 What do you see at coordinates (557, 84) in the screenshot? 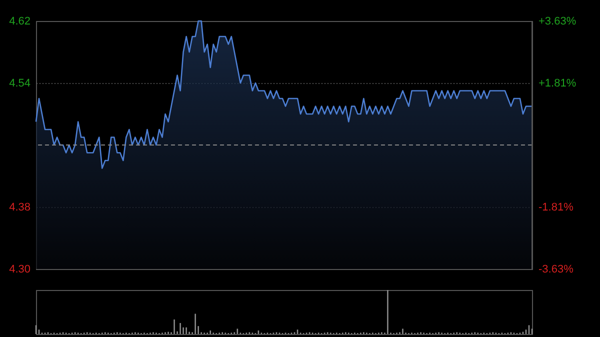
I see `y2-tick-label: +1.81%` at bounding box center [557, 84].